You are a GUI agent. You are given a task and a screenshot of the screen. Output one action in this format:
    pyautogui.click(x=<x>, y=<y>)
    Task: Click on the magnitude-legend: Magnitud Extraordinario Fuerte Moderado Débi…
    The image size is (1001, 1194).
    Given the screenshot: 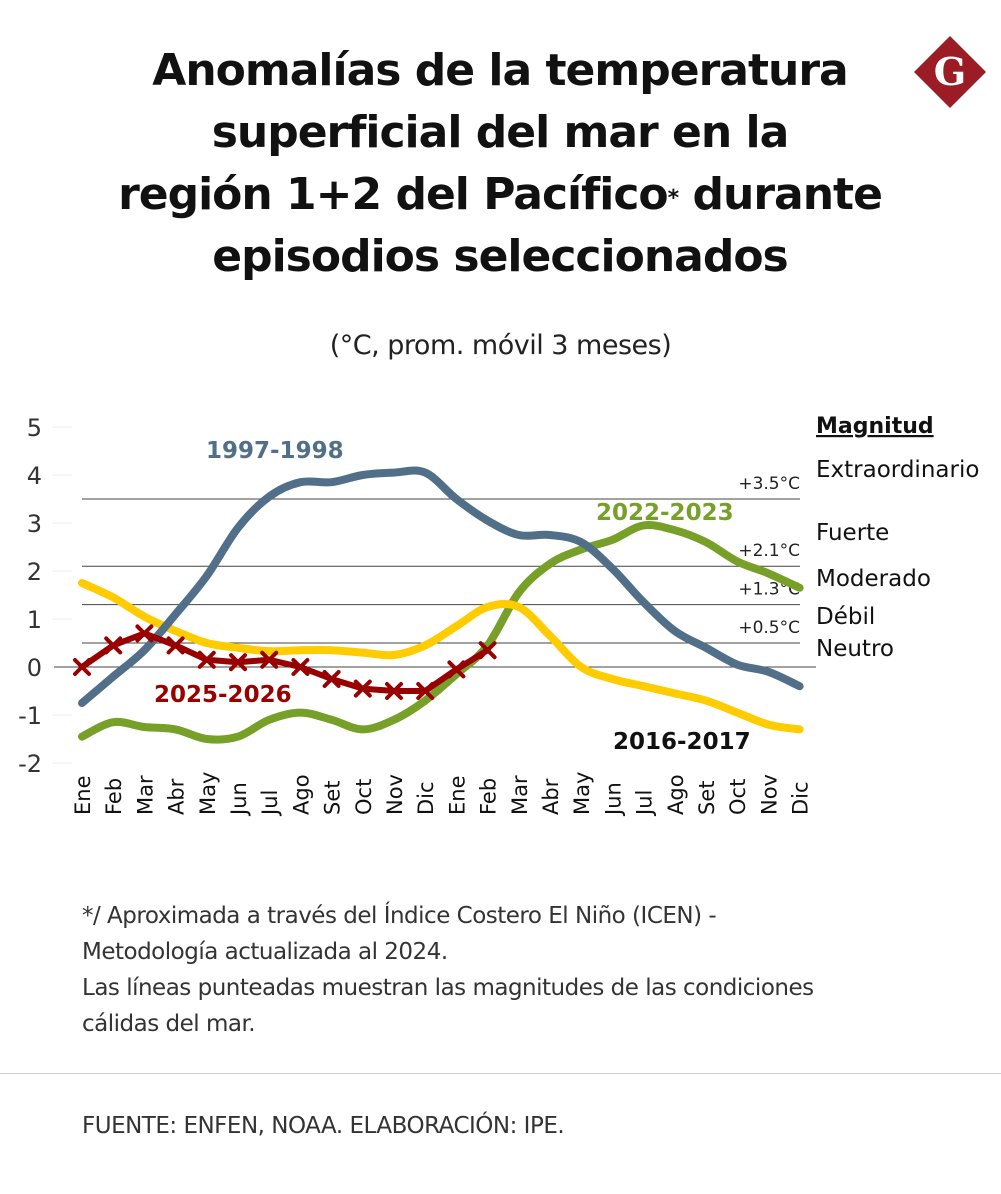 What is the action you would take?
    pyautogui.click(x=897, y=538)
    